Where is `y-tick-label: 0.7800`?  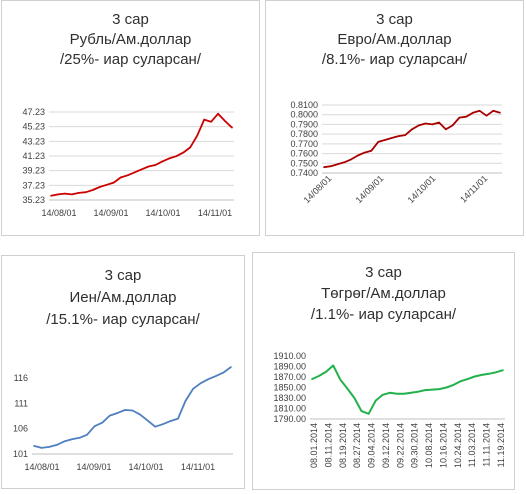 y-tick-label: 0.7800 is located at coordinates (304, 134).